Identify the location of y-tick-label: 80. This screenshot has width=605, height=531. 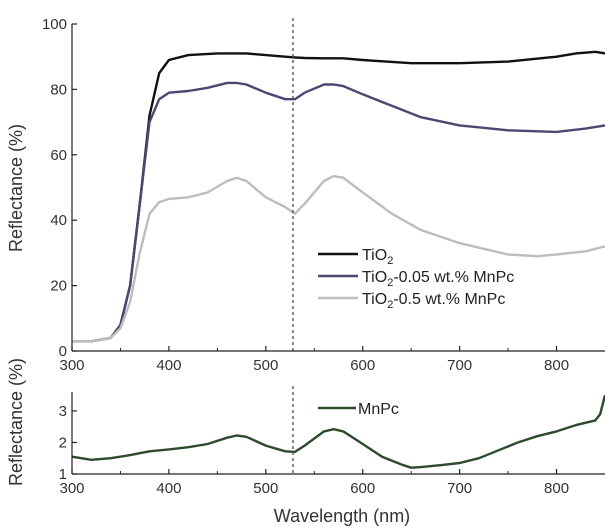
(58, 89).